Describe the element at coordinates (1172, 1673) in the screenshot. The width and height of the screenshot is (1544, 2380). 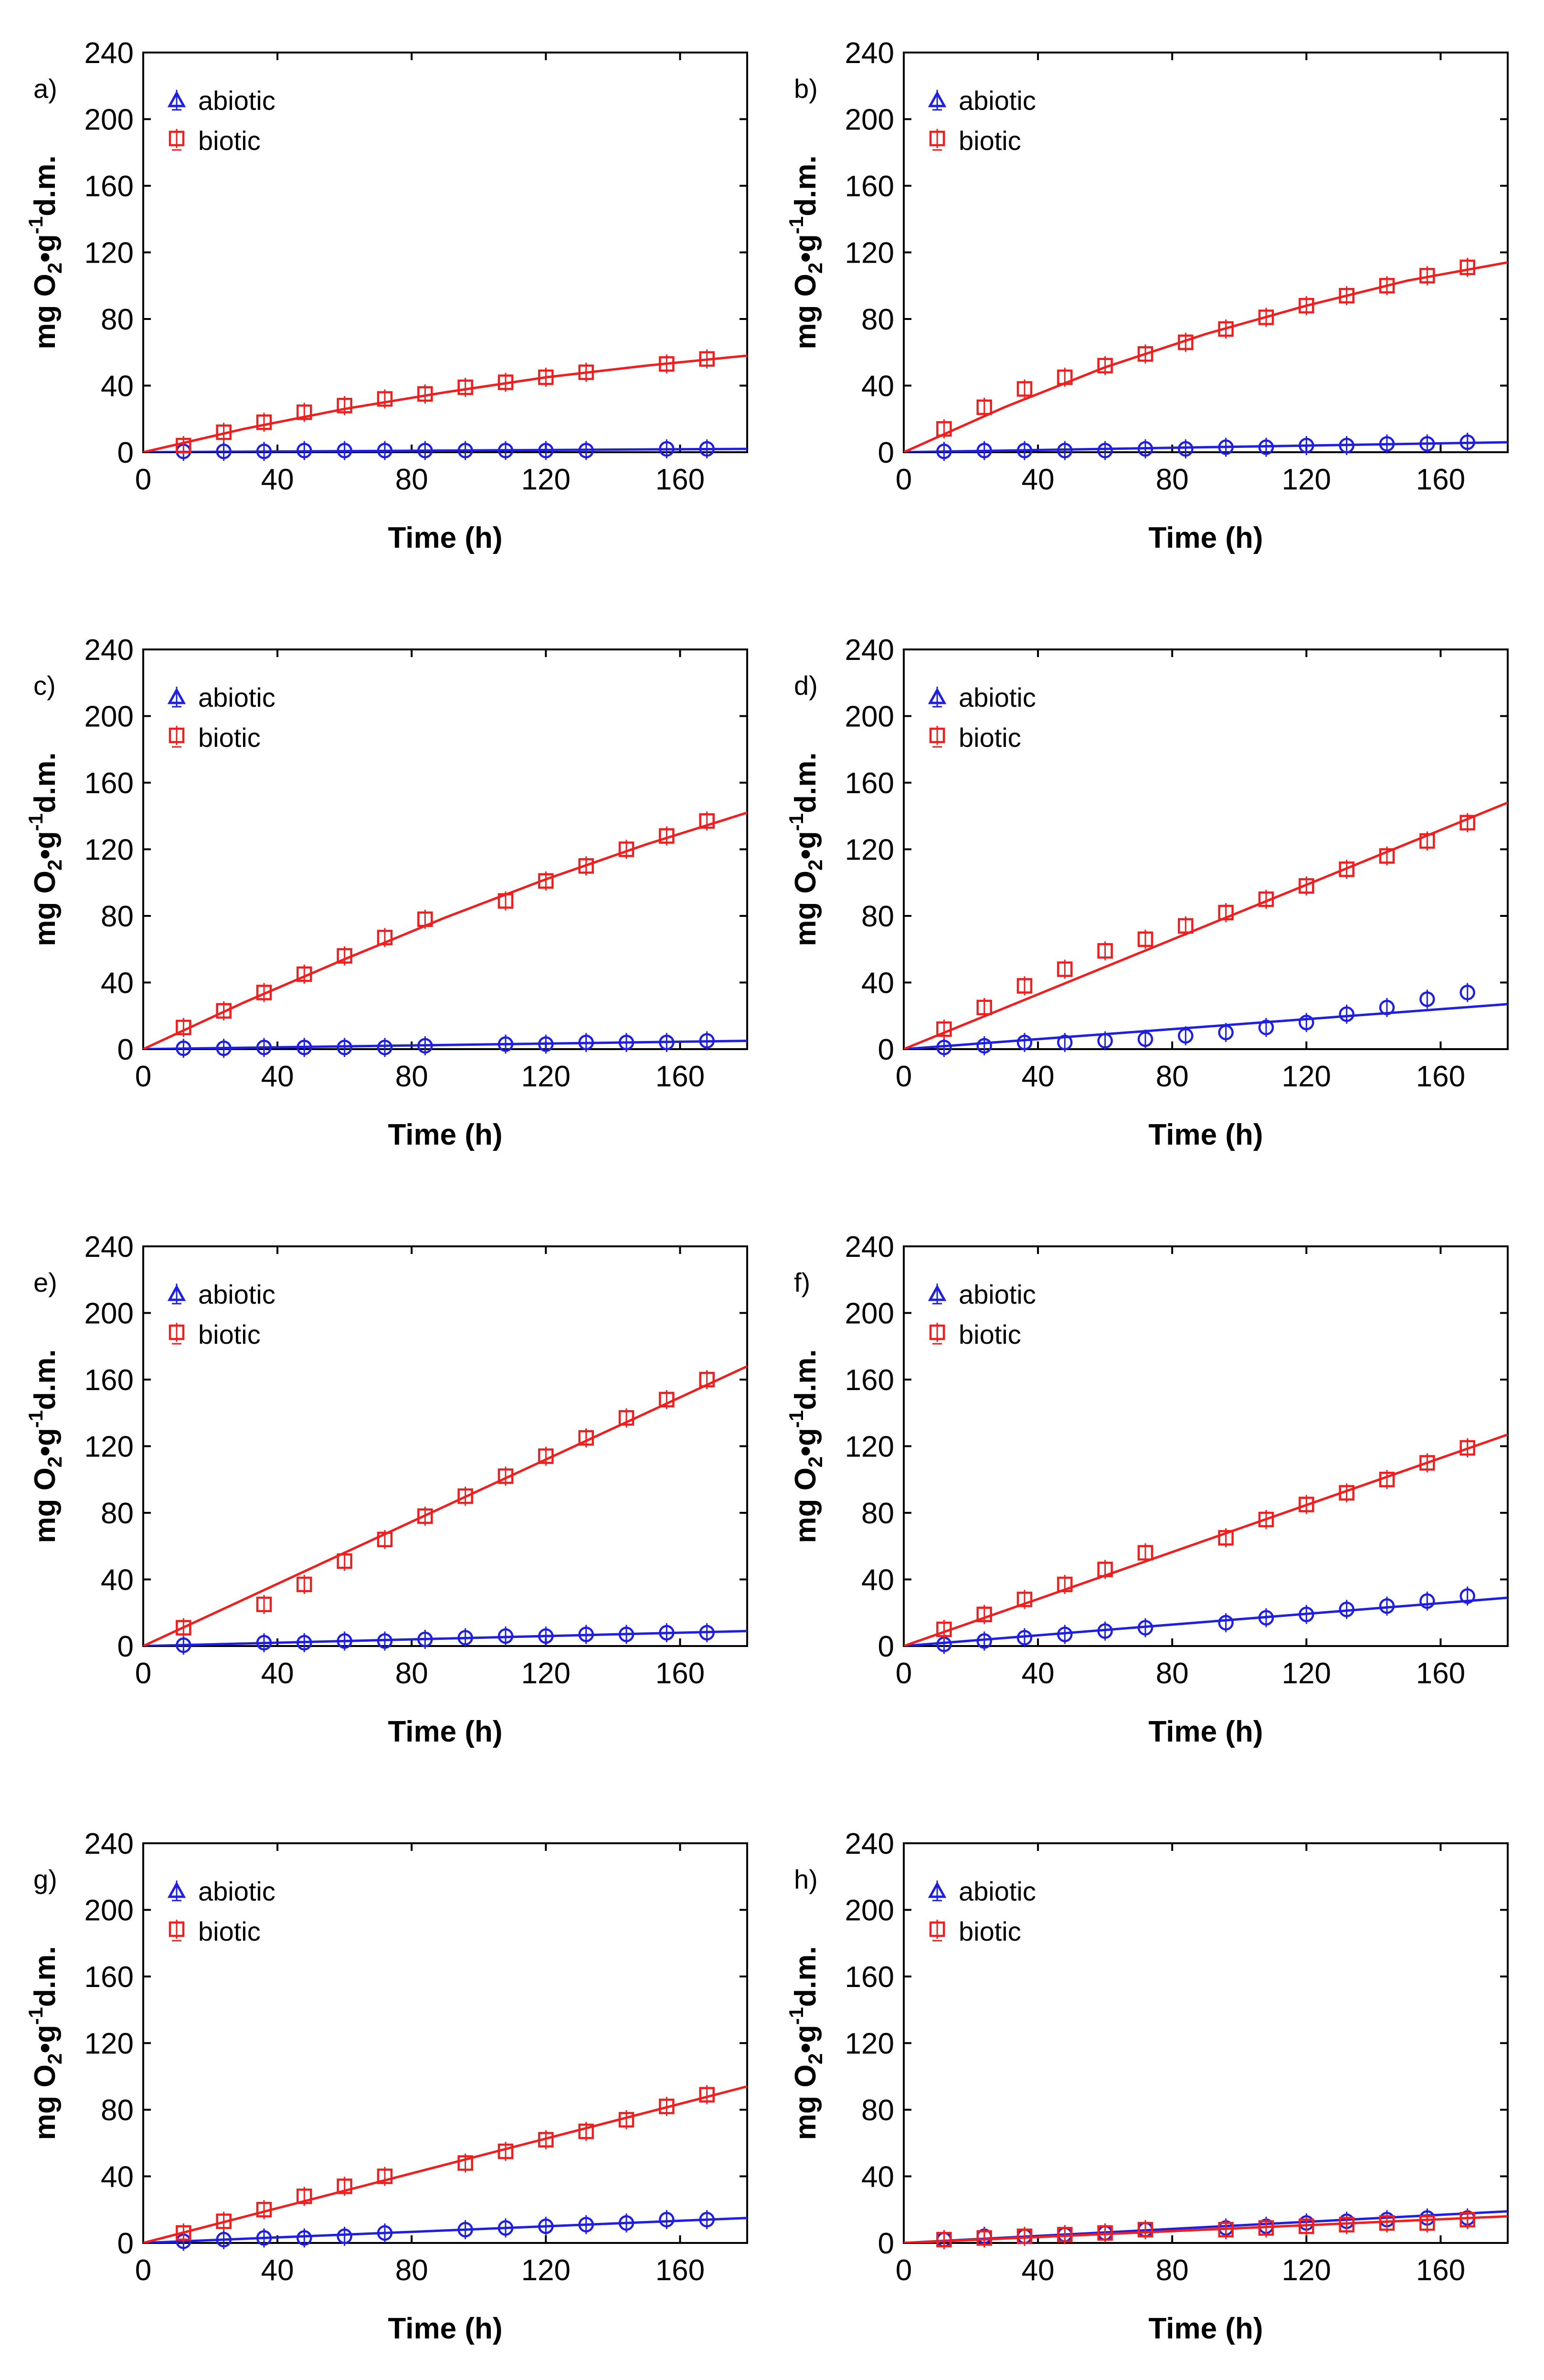
I see `x-tick-label: 80` at that location.